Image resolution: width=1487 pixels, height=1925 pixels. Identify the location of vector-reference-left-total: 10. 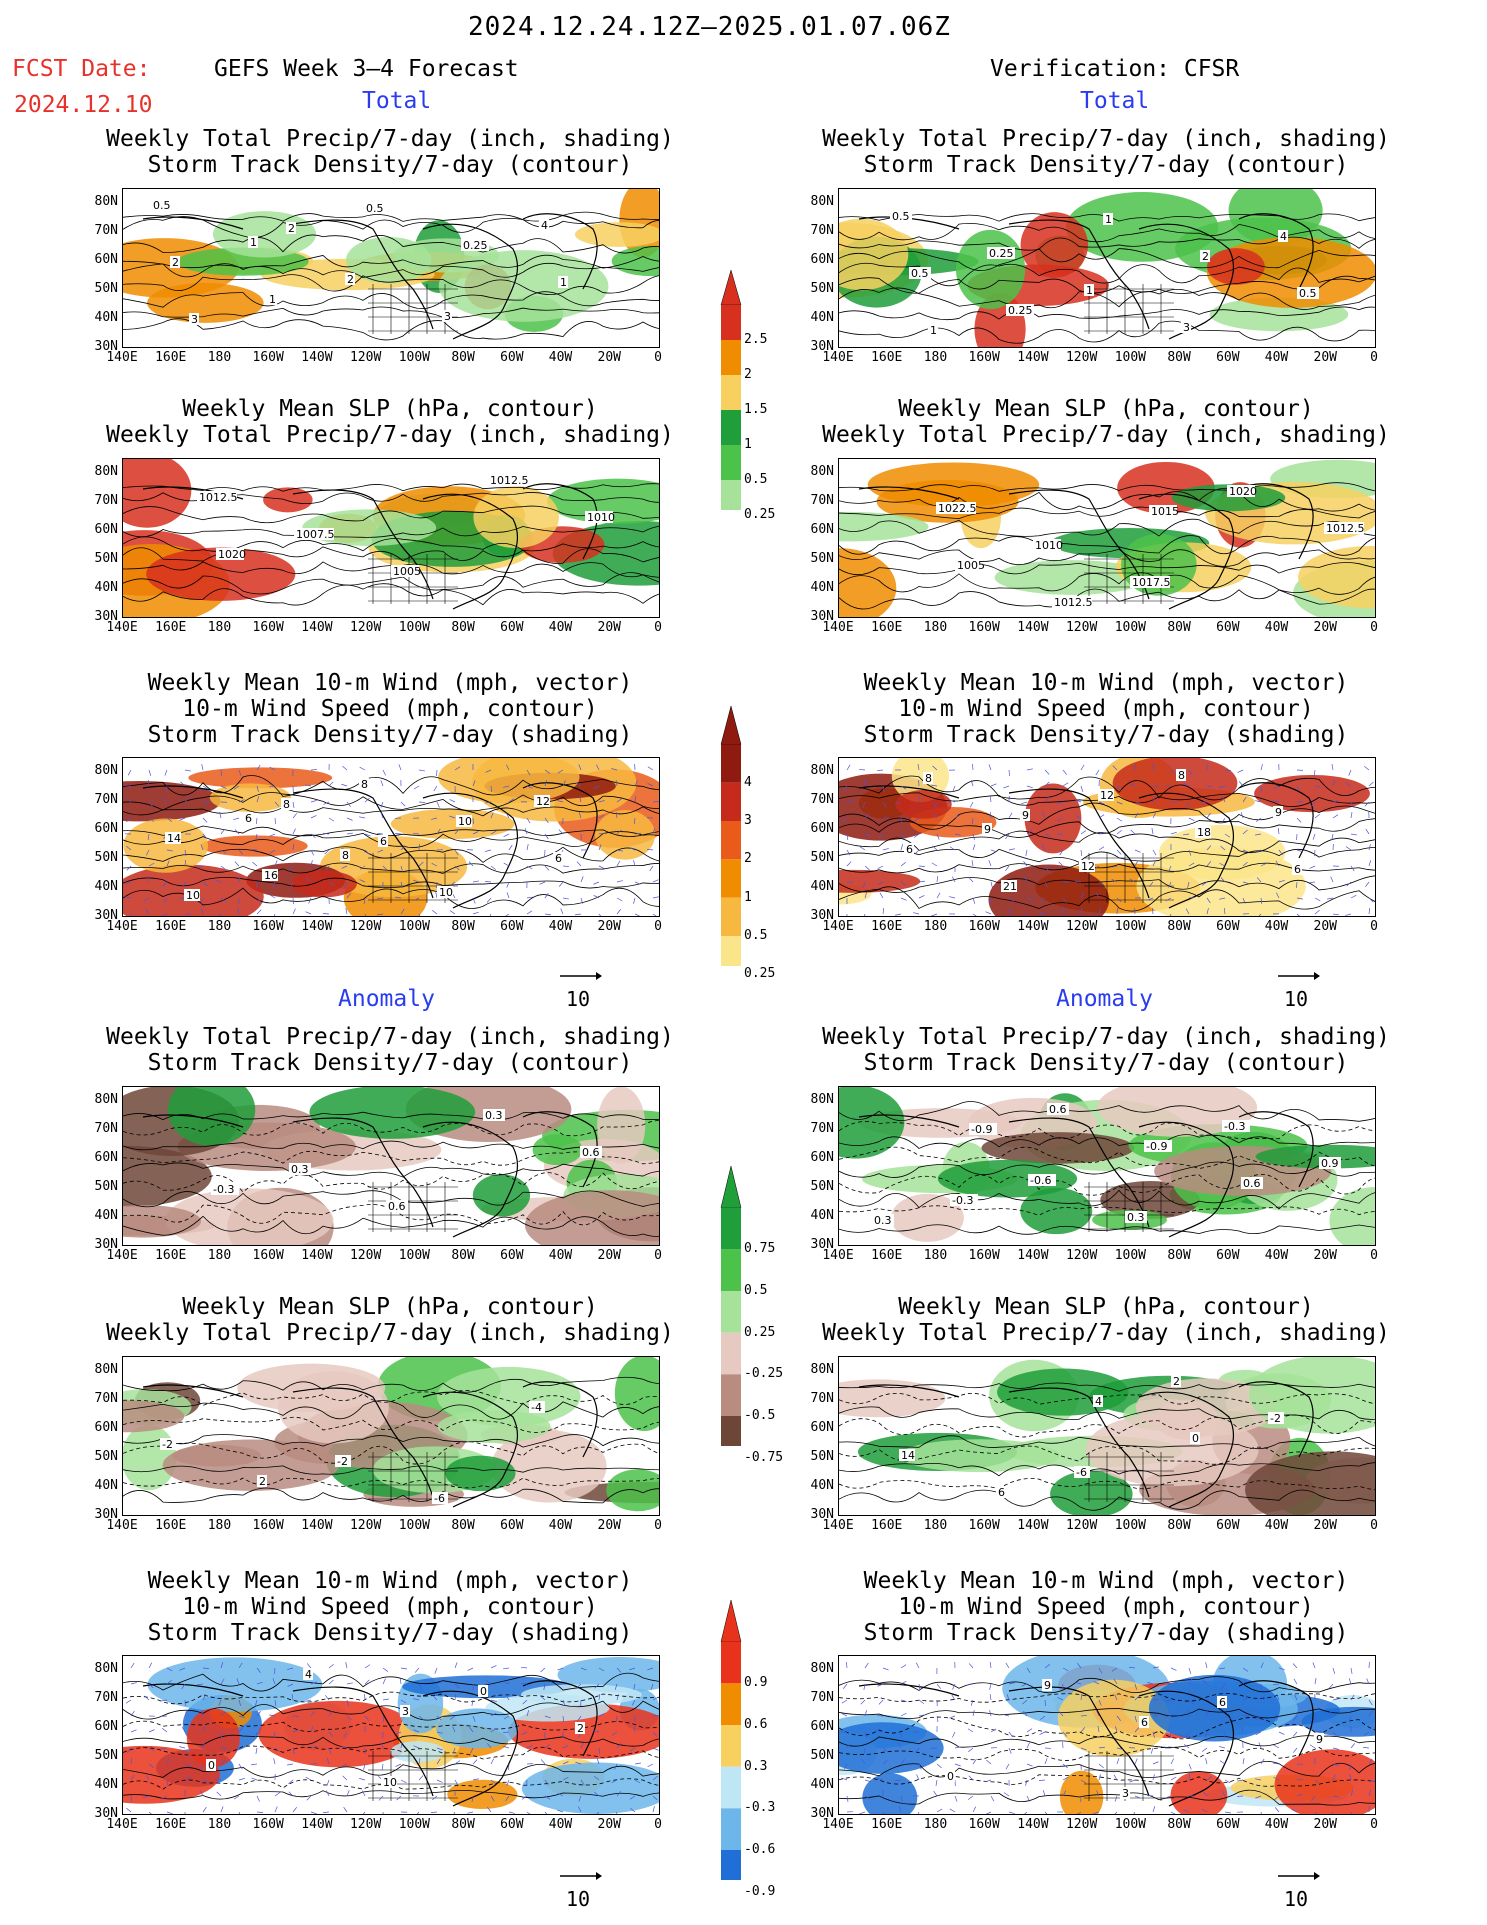
(580, 989).